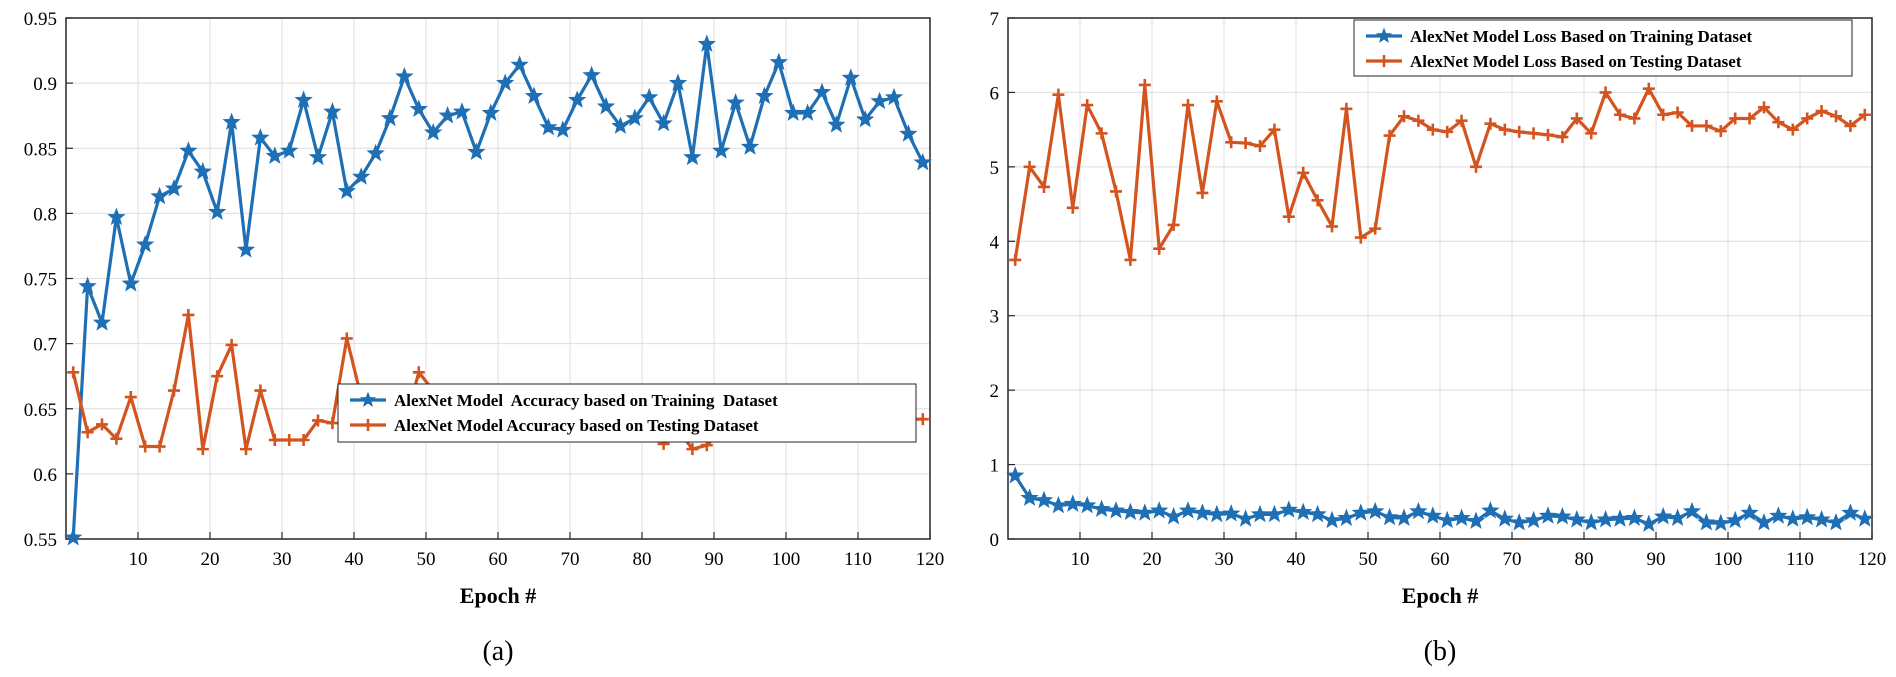 The image size is (1896, 677). Describe the element at coordinates (930, 559) in the screenshot. I see `panel-a-x-tick-label: 120` at that location.